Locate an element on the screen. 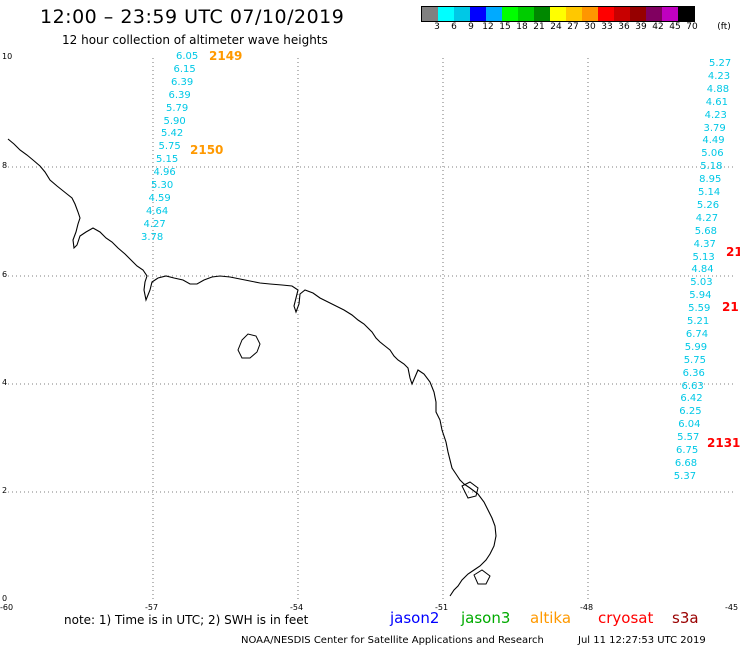 The image size is (740, 650). wave-height-value: 6.05 is located at coordinates (187, 56).